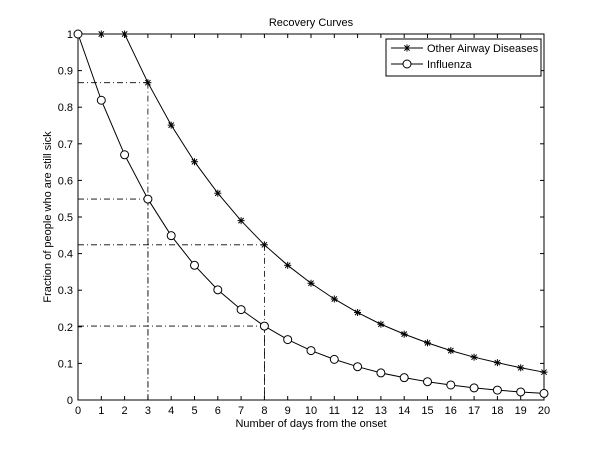  What do you see at coordinates (381, 411) in the screenshot?
I see `x-tick-label: 13` at bounding box center [381, 411].